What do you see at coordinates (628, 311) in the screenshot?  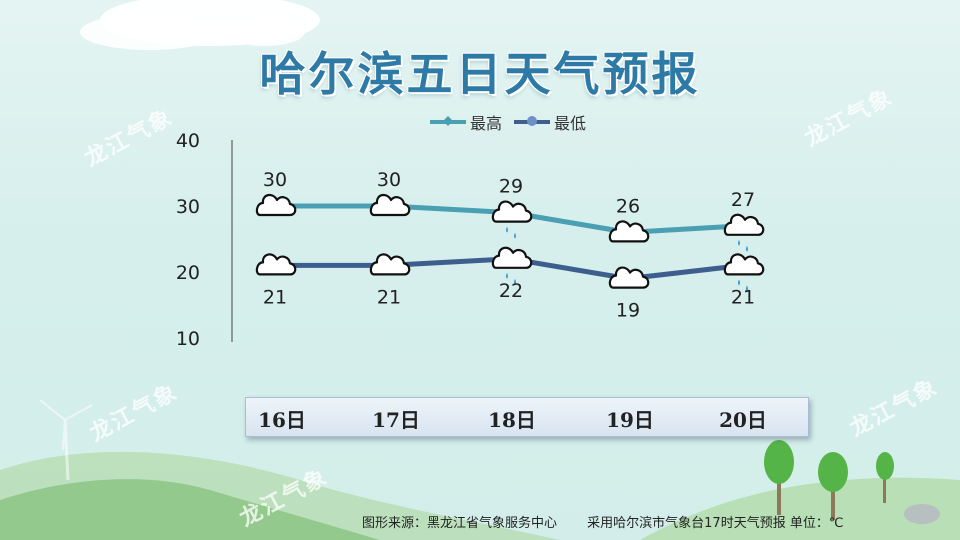 I see `low-temp-label: 19` at bounding box center [628, 311].